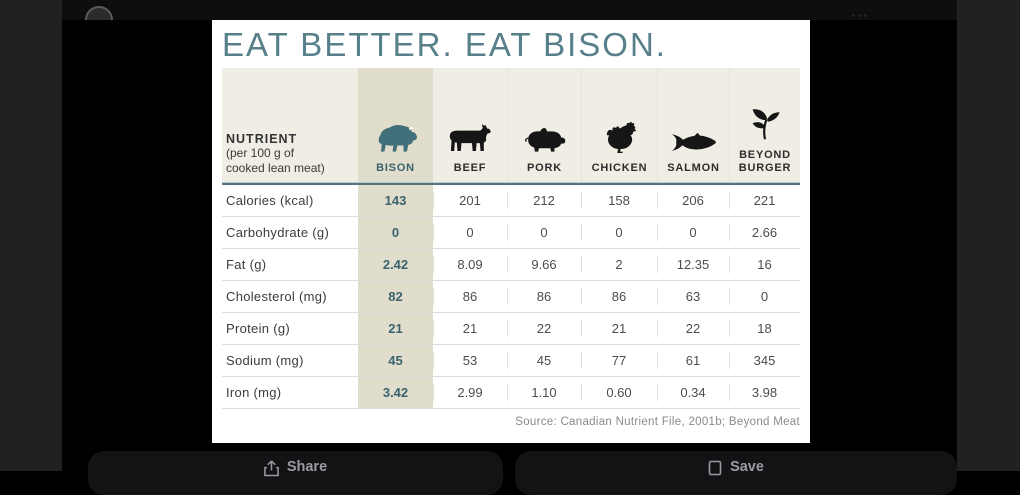  Describe the element at coordinates (395, 167) in the screenshot. I see `column-label: BISON` at that location.